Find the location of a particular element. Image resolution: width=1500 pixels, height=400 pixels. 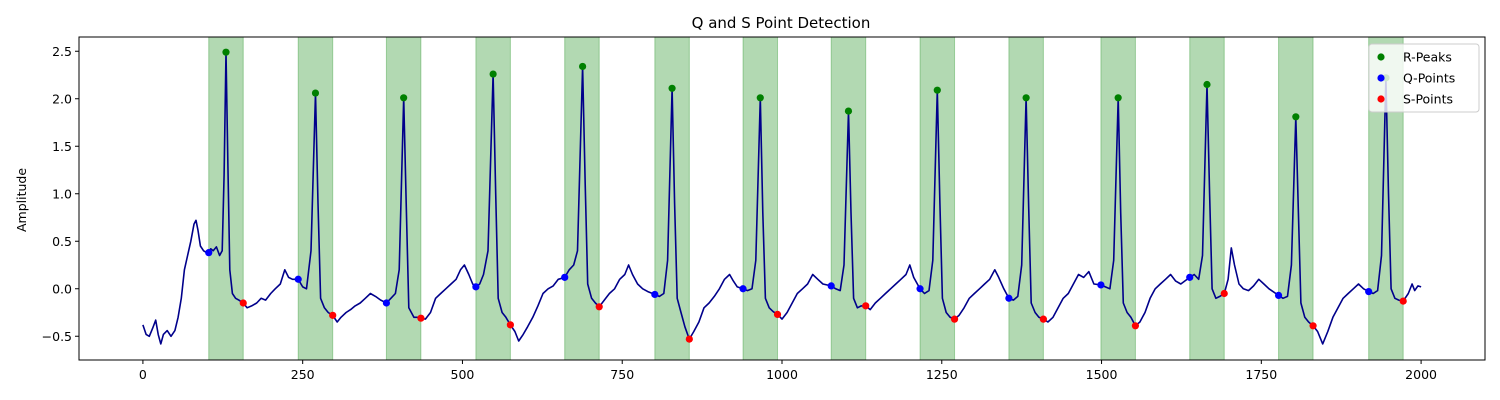

x-tick-label-2: 500 is located at coordinates (463, 374).